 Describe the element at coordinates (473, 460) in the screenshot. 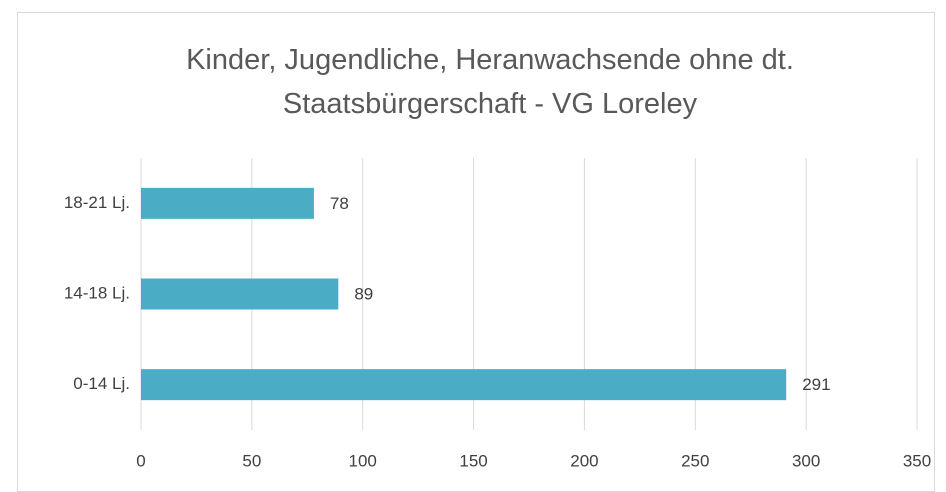

I see `x-tick-label: 150` at that location.